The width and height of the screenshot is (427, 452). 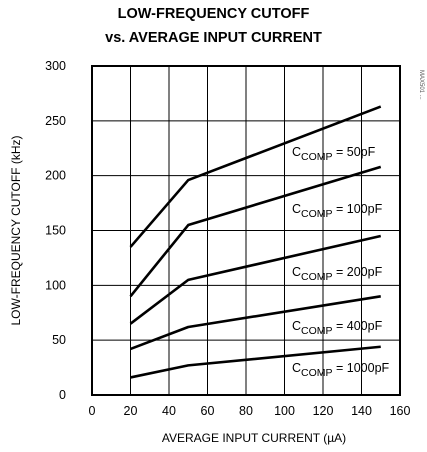 I want to click on y-tick-label: 150, so click(x=55, y=231).